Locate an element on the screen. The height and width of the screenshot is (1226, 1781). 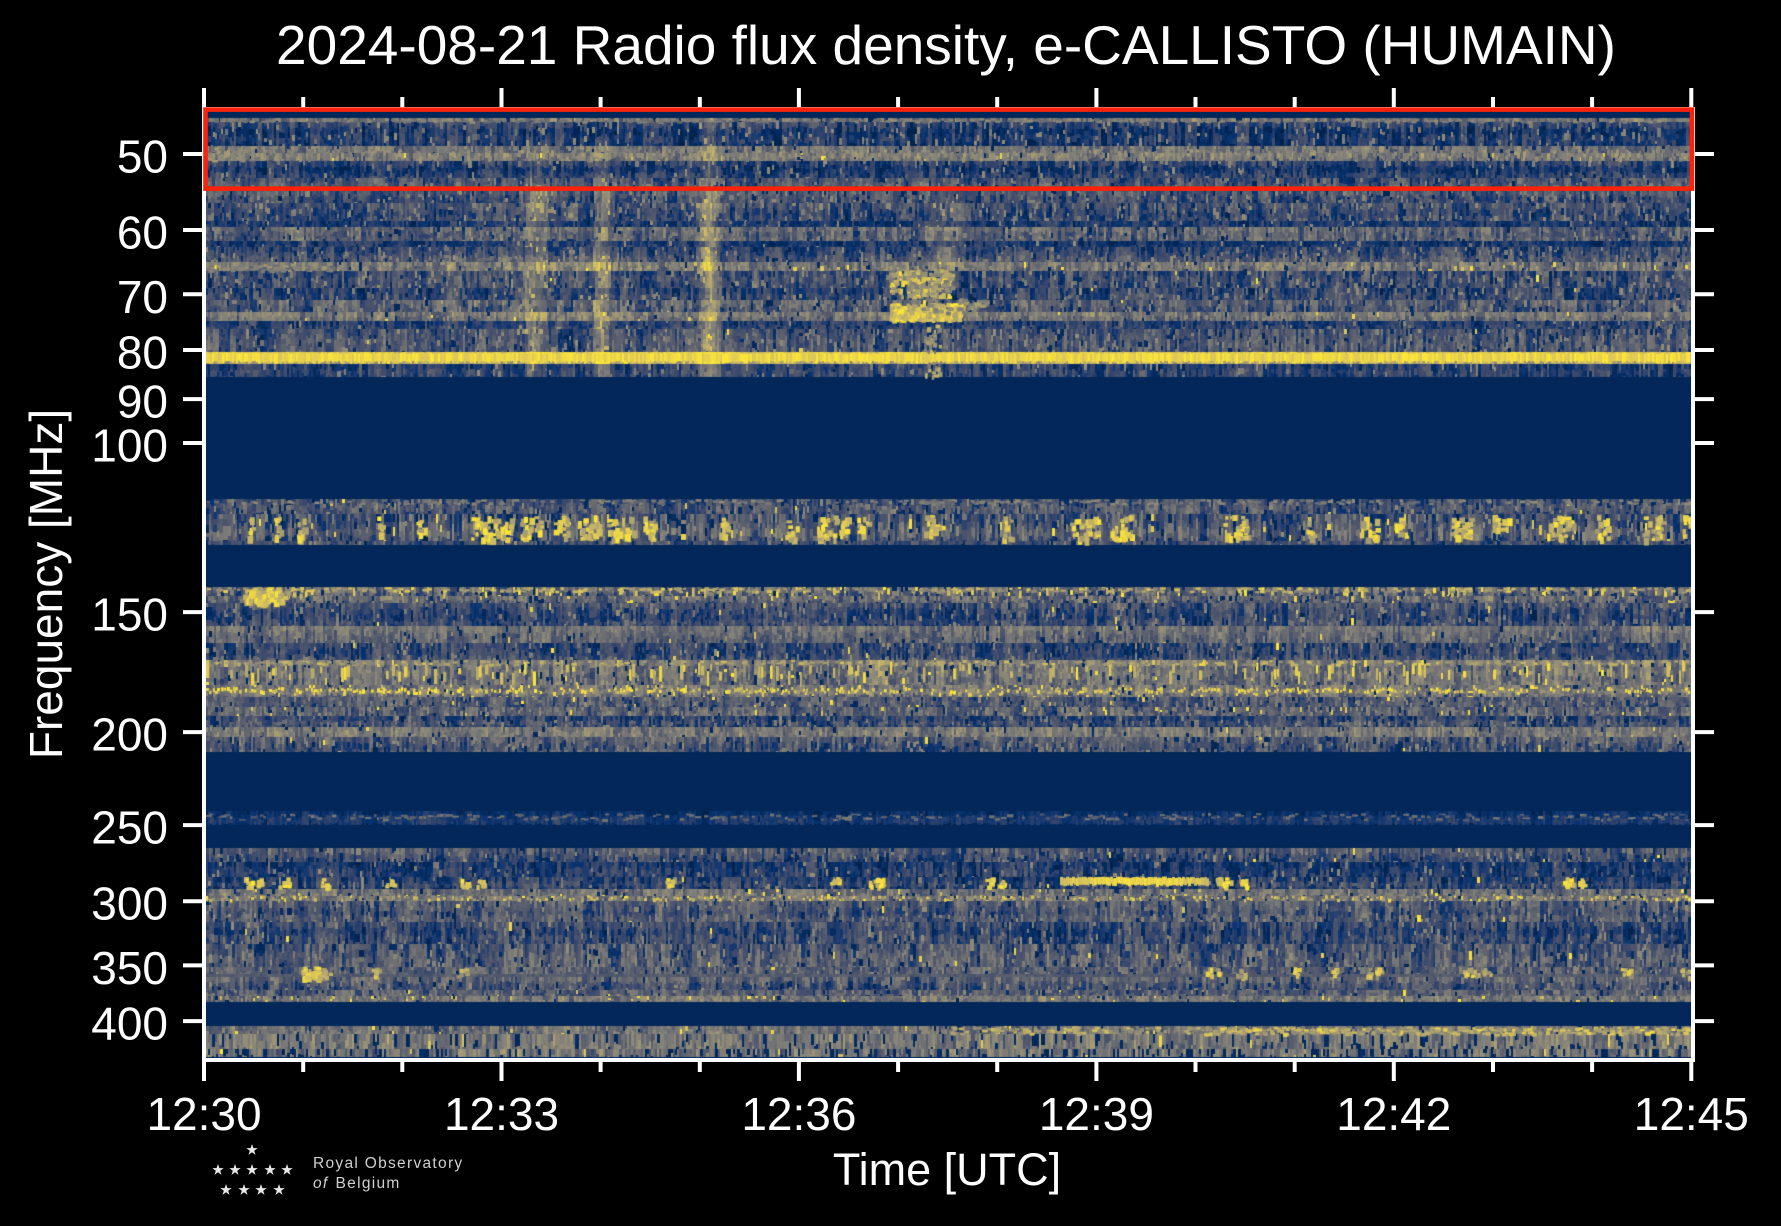
svg-text: Frequency [MHz] is located at coordinates (46, 584).